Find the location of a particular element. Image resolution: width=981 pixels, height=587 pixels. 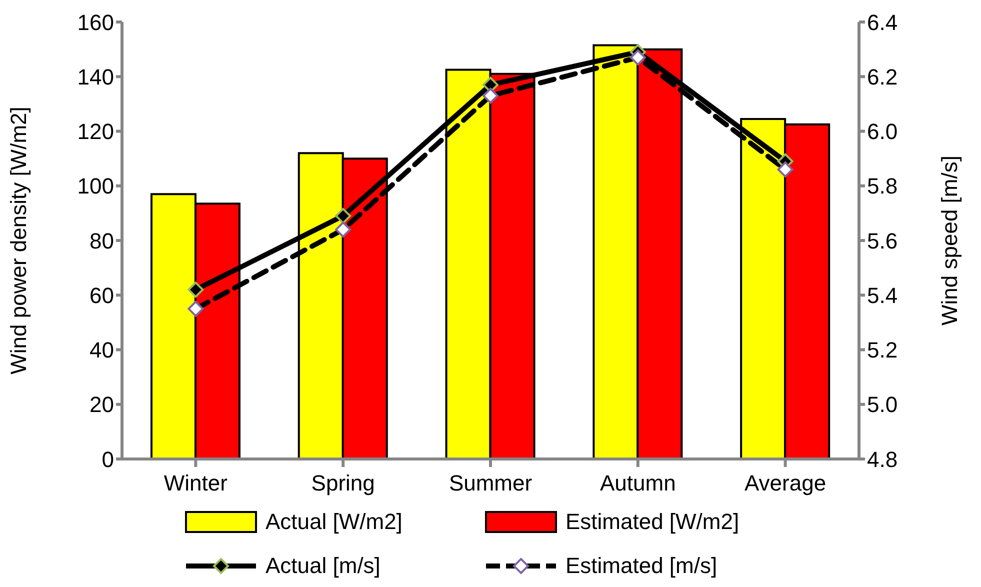

y-tick-label: 0 is located at coordinates (108, 459).